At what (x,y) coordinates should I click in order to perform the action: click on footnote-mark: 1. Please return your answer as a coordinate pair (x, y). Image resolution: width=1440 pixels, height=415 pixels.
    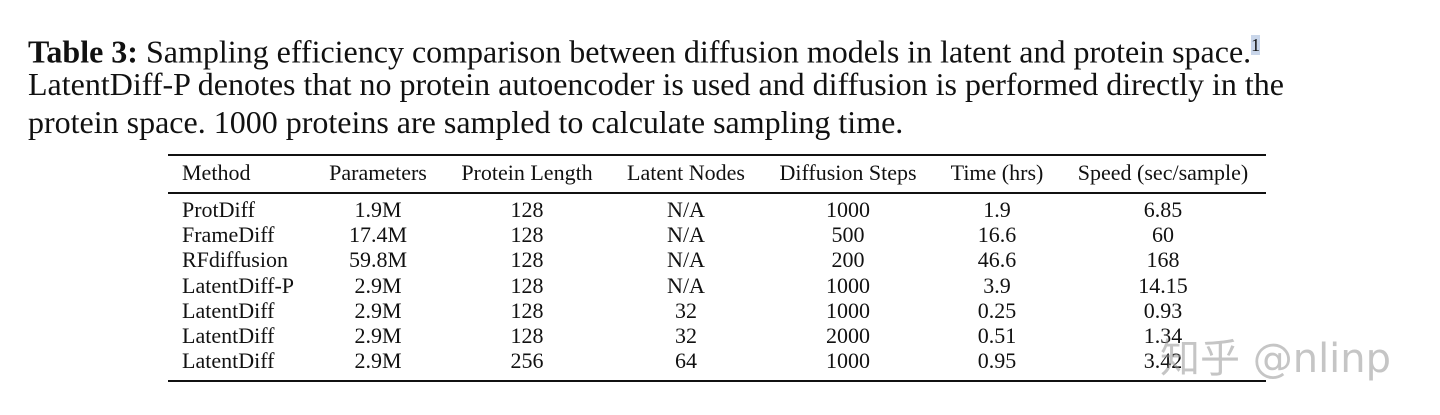
    Looking at the image, I should click on (1256, 45).